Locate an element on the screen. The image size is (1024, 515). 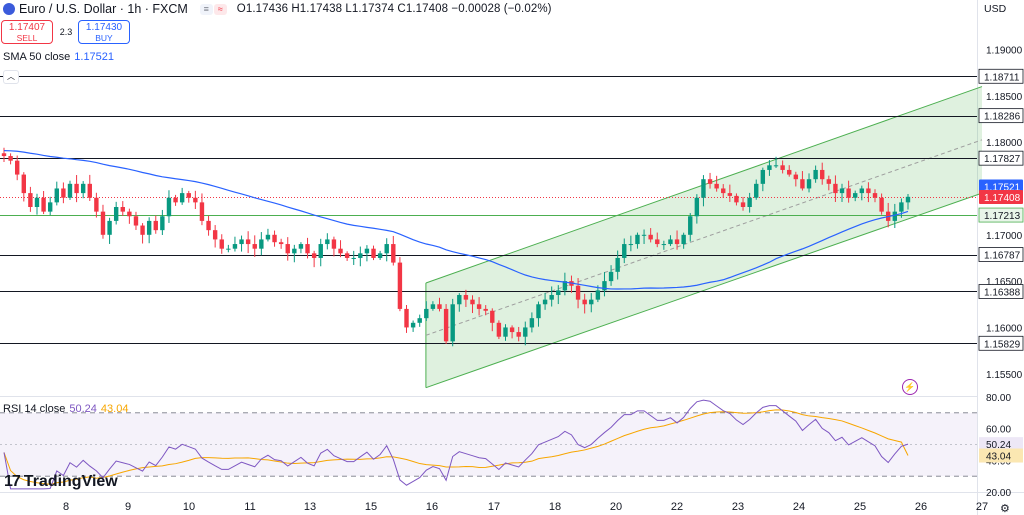
last-price-label: 1.17408 is located at coordinates (1002, 198).